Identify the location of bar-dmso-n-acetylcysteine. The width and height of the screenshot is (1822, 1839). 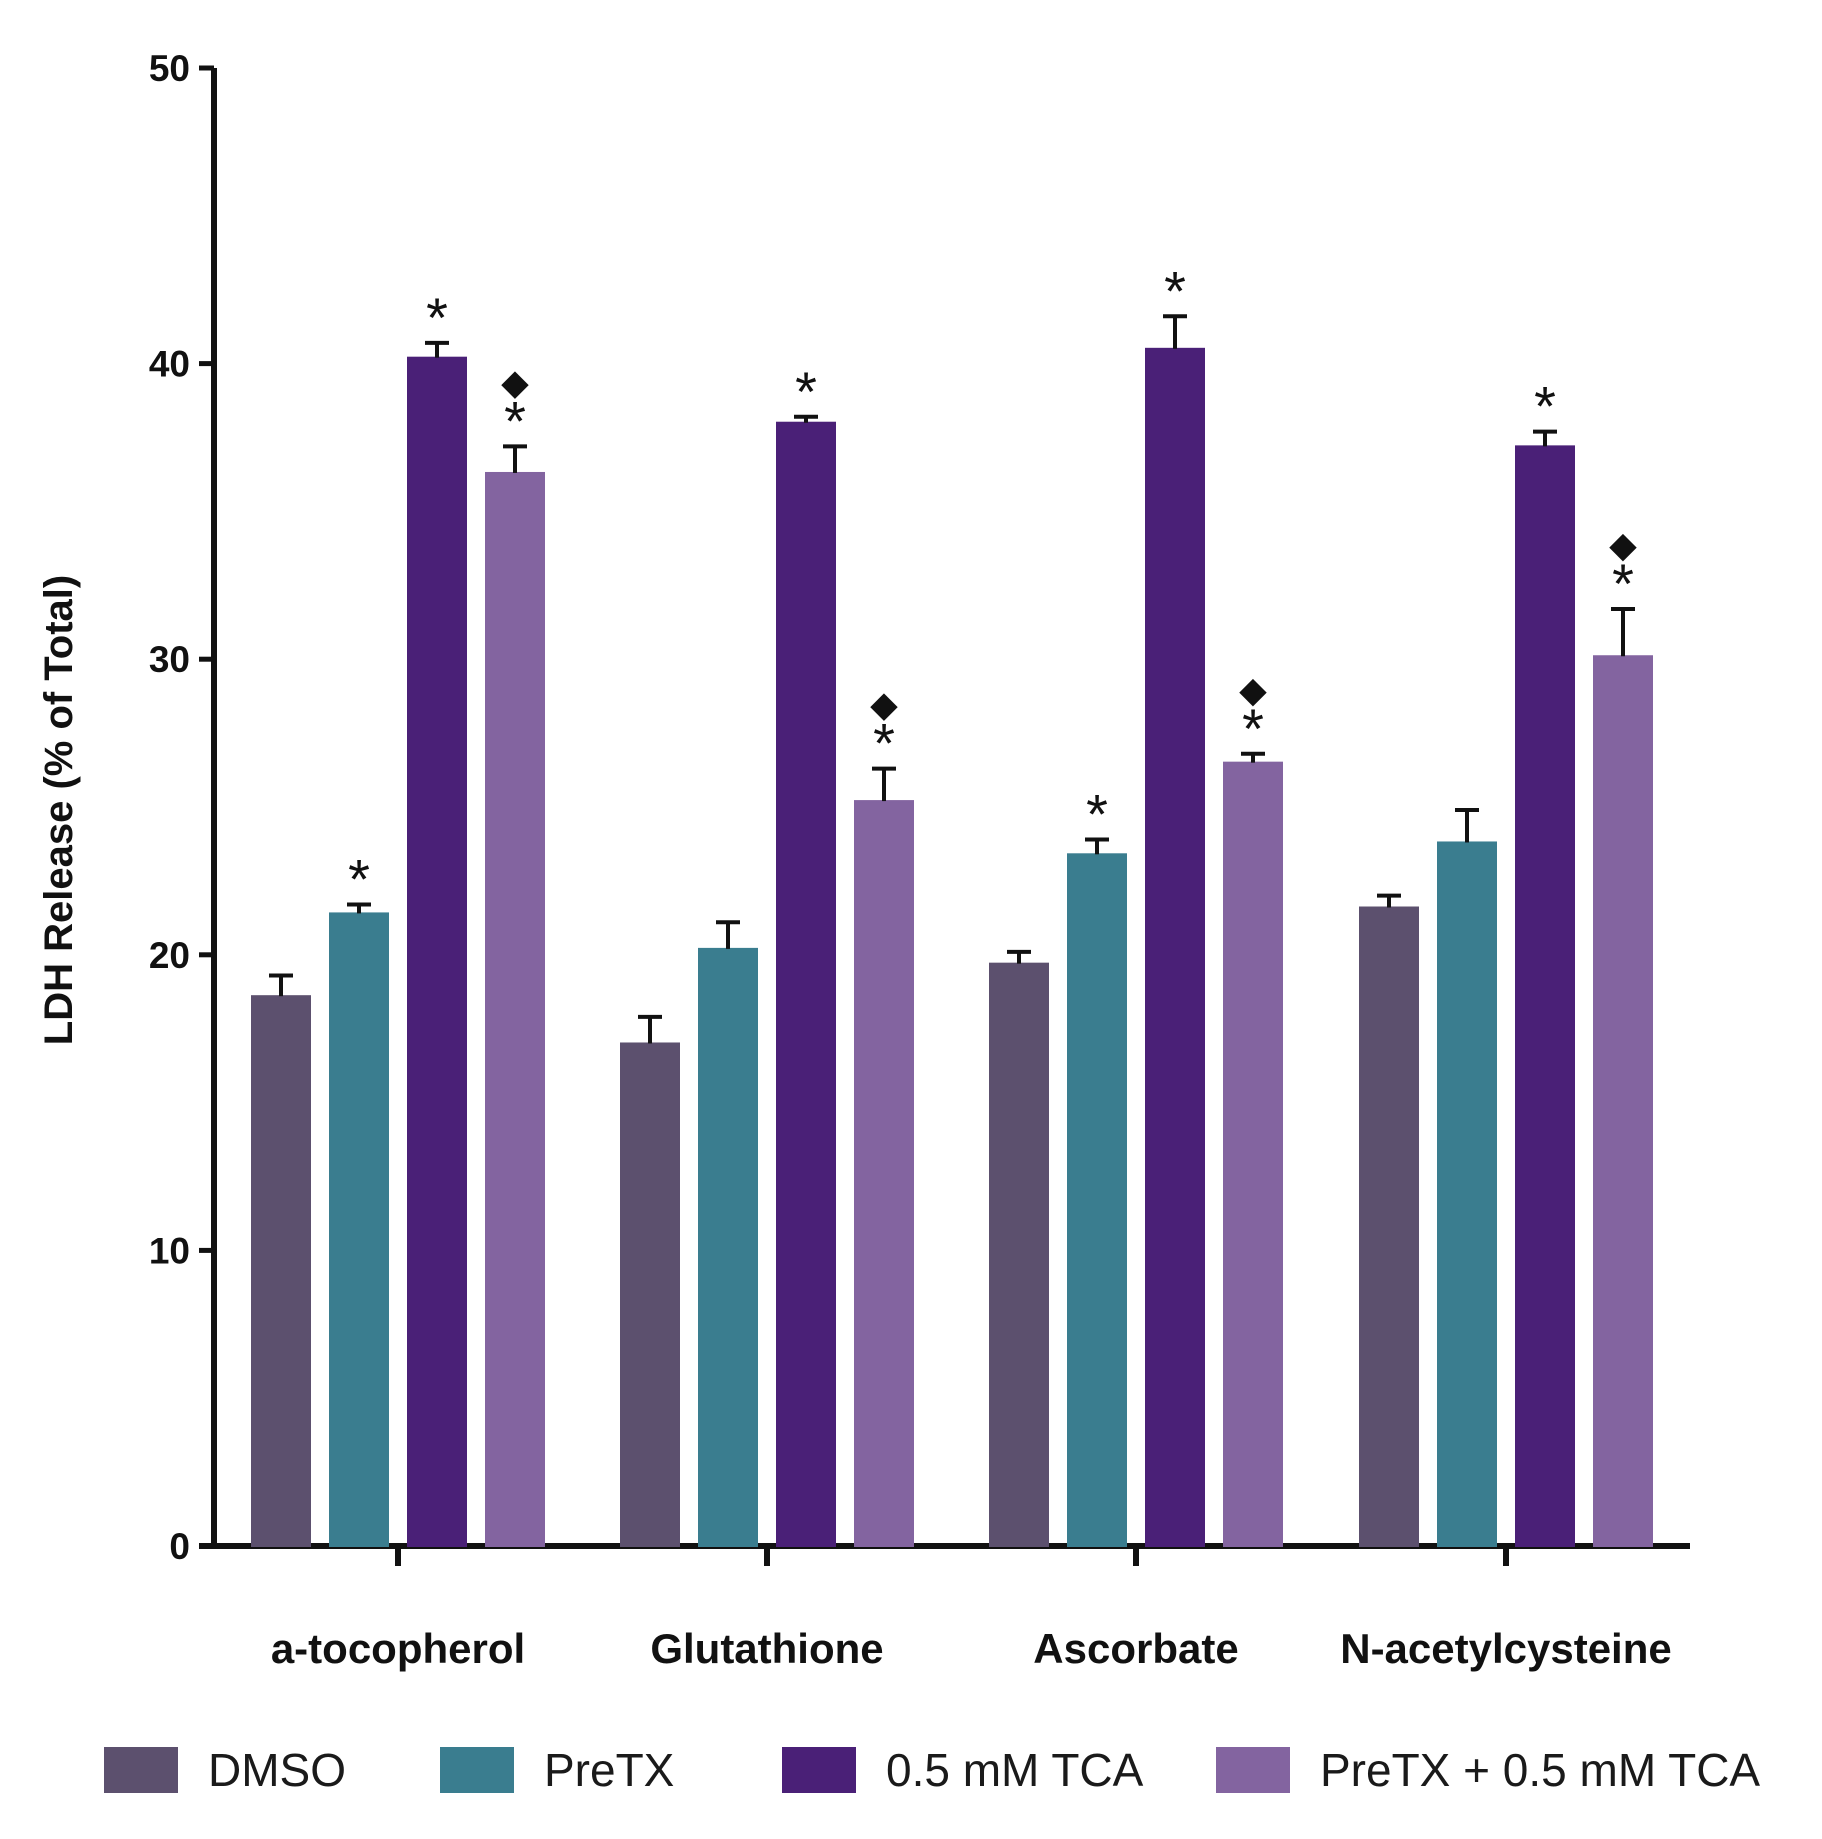
(1389, 1226).